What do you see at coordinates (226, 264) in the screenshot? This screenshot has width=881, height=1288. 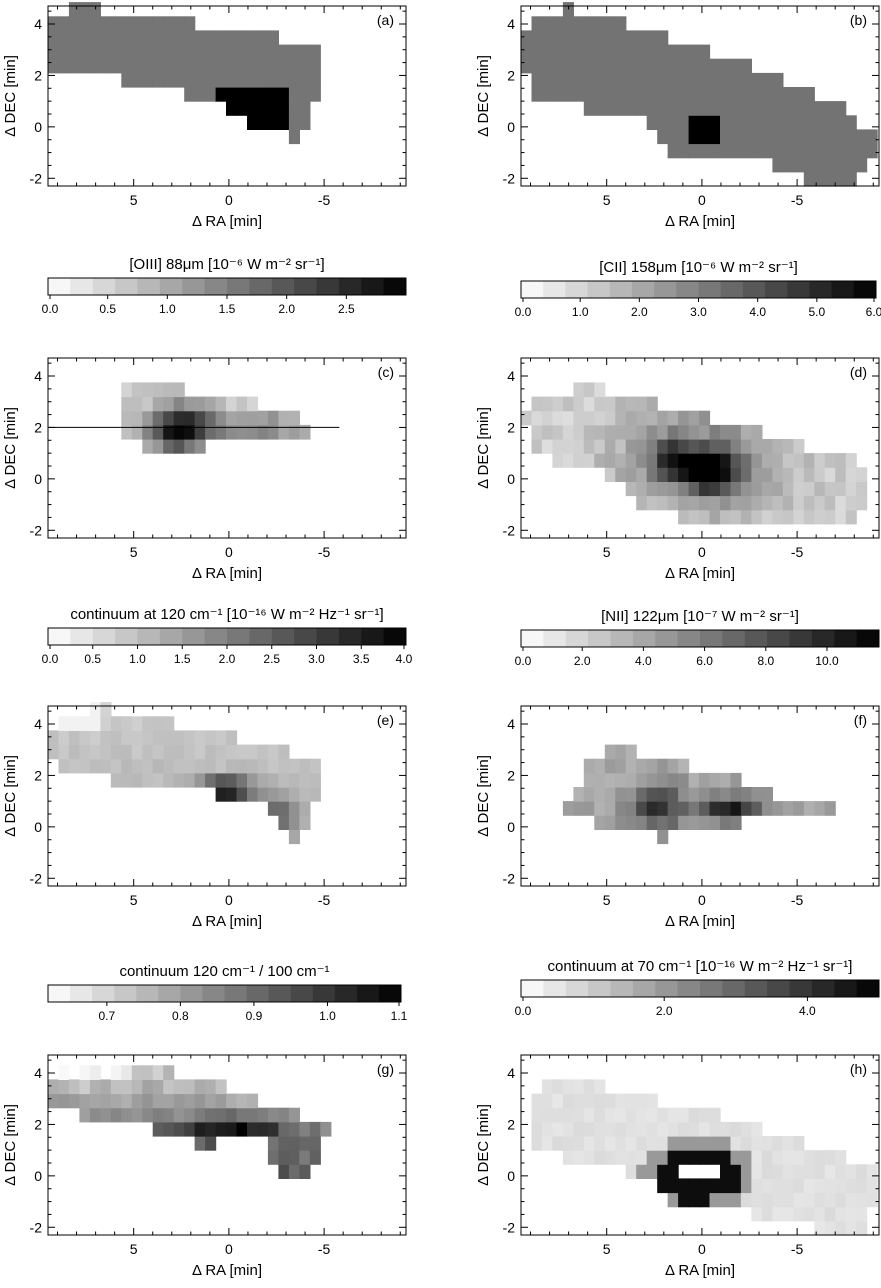 I see `colorbar-title: [OIII] 88μm [10⁻⁶ W m⁻² sr⁻¹]` at bounding box center [226, 264].